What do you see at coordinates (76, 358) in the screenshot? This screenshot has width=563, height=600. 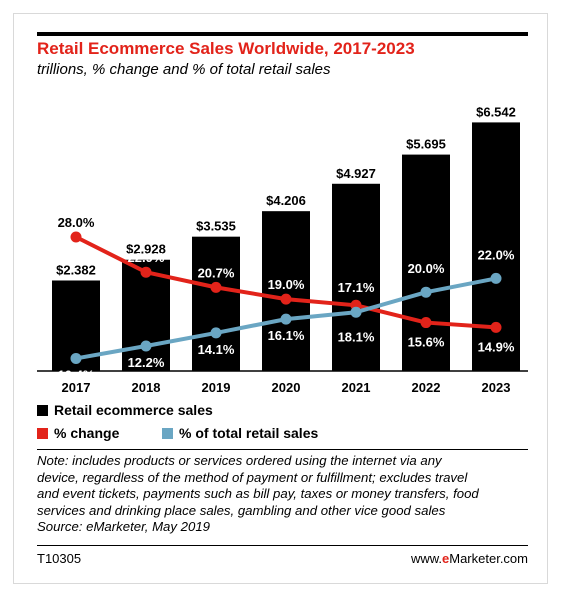 I see `share-point-2017` at bounding box center [76, 358].